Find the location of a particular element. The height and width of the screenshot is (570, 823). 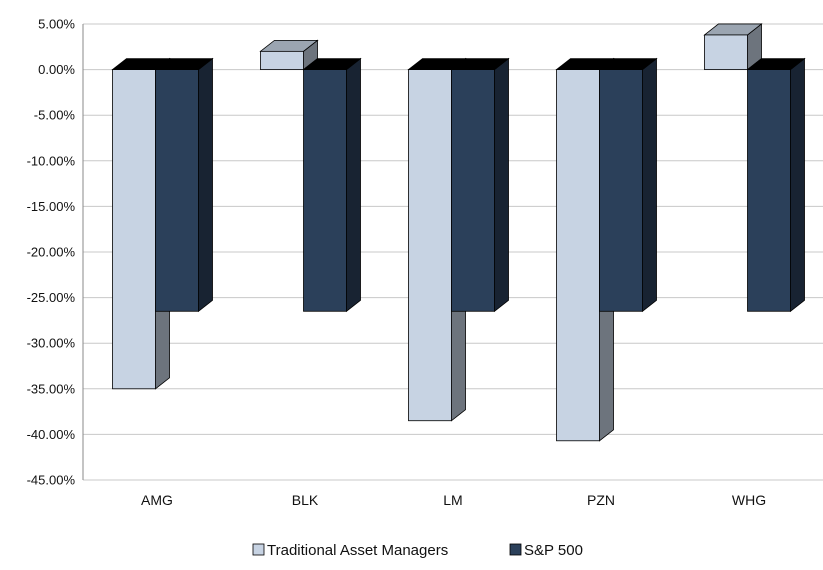

x-tick-label: AMG is located at coordinates (157, 500).